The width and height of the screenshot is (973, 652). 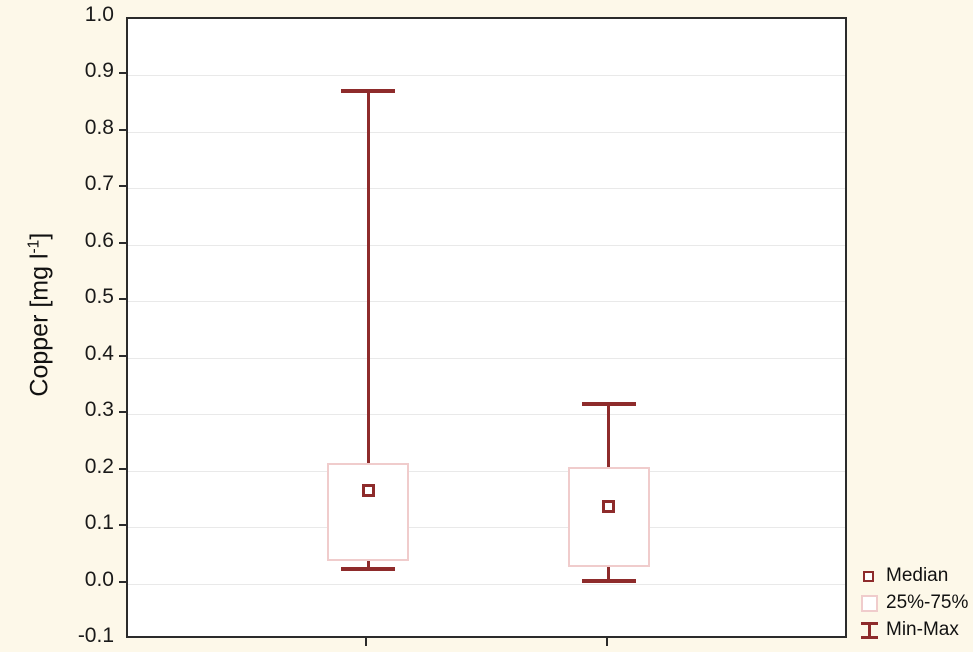 What do you see at coordinates (869, 603) in the screenshot?
I see `box-range-icon` at bounding box center [869, 603].